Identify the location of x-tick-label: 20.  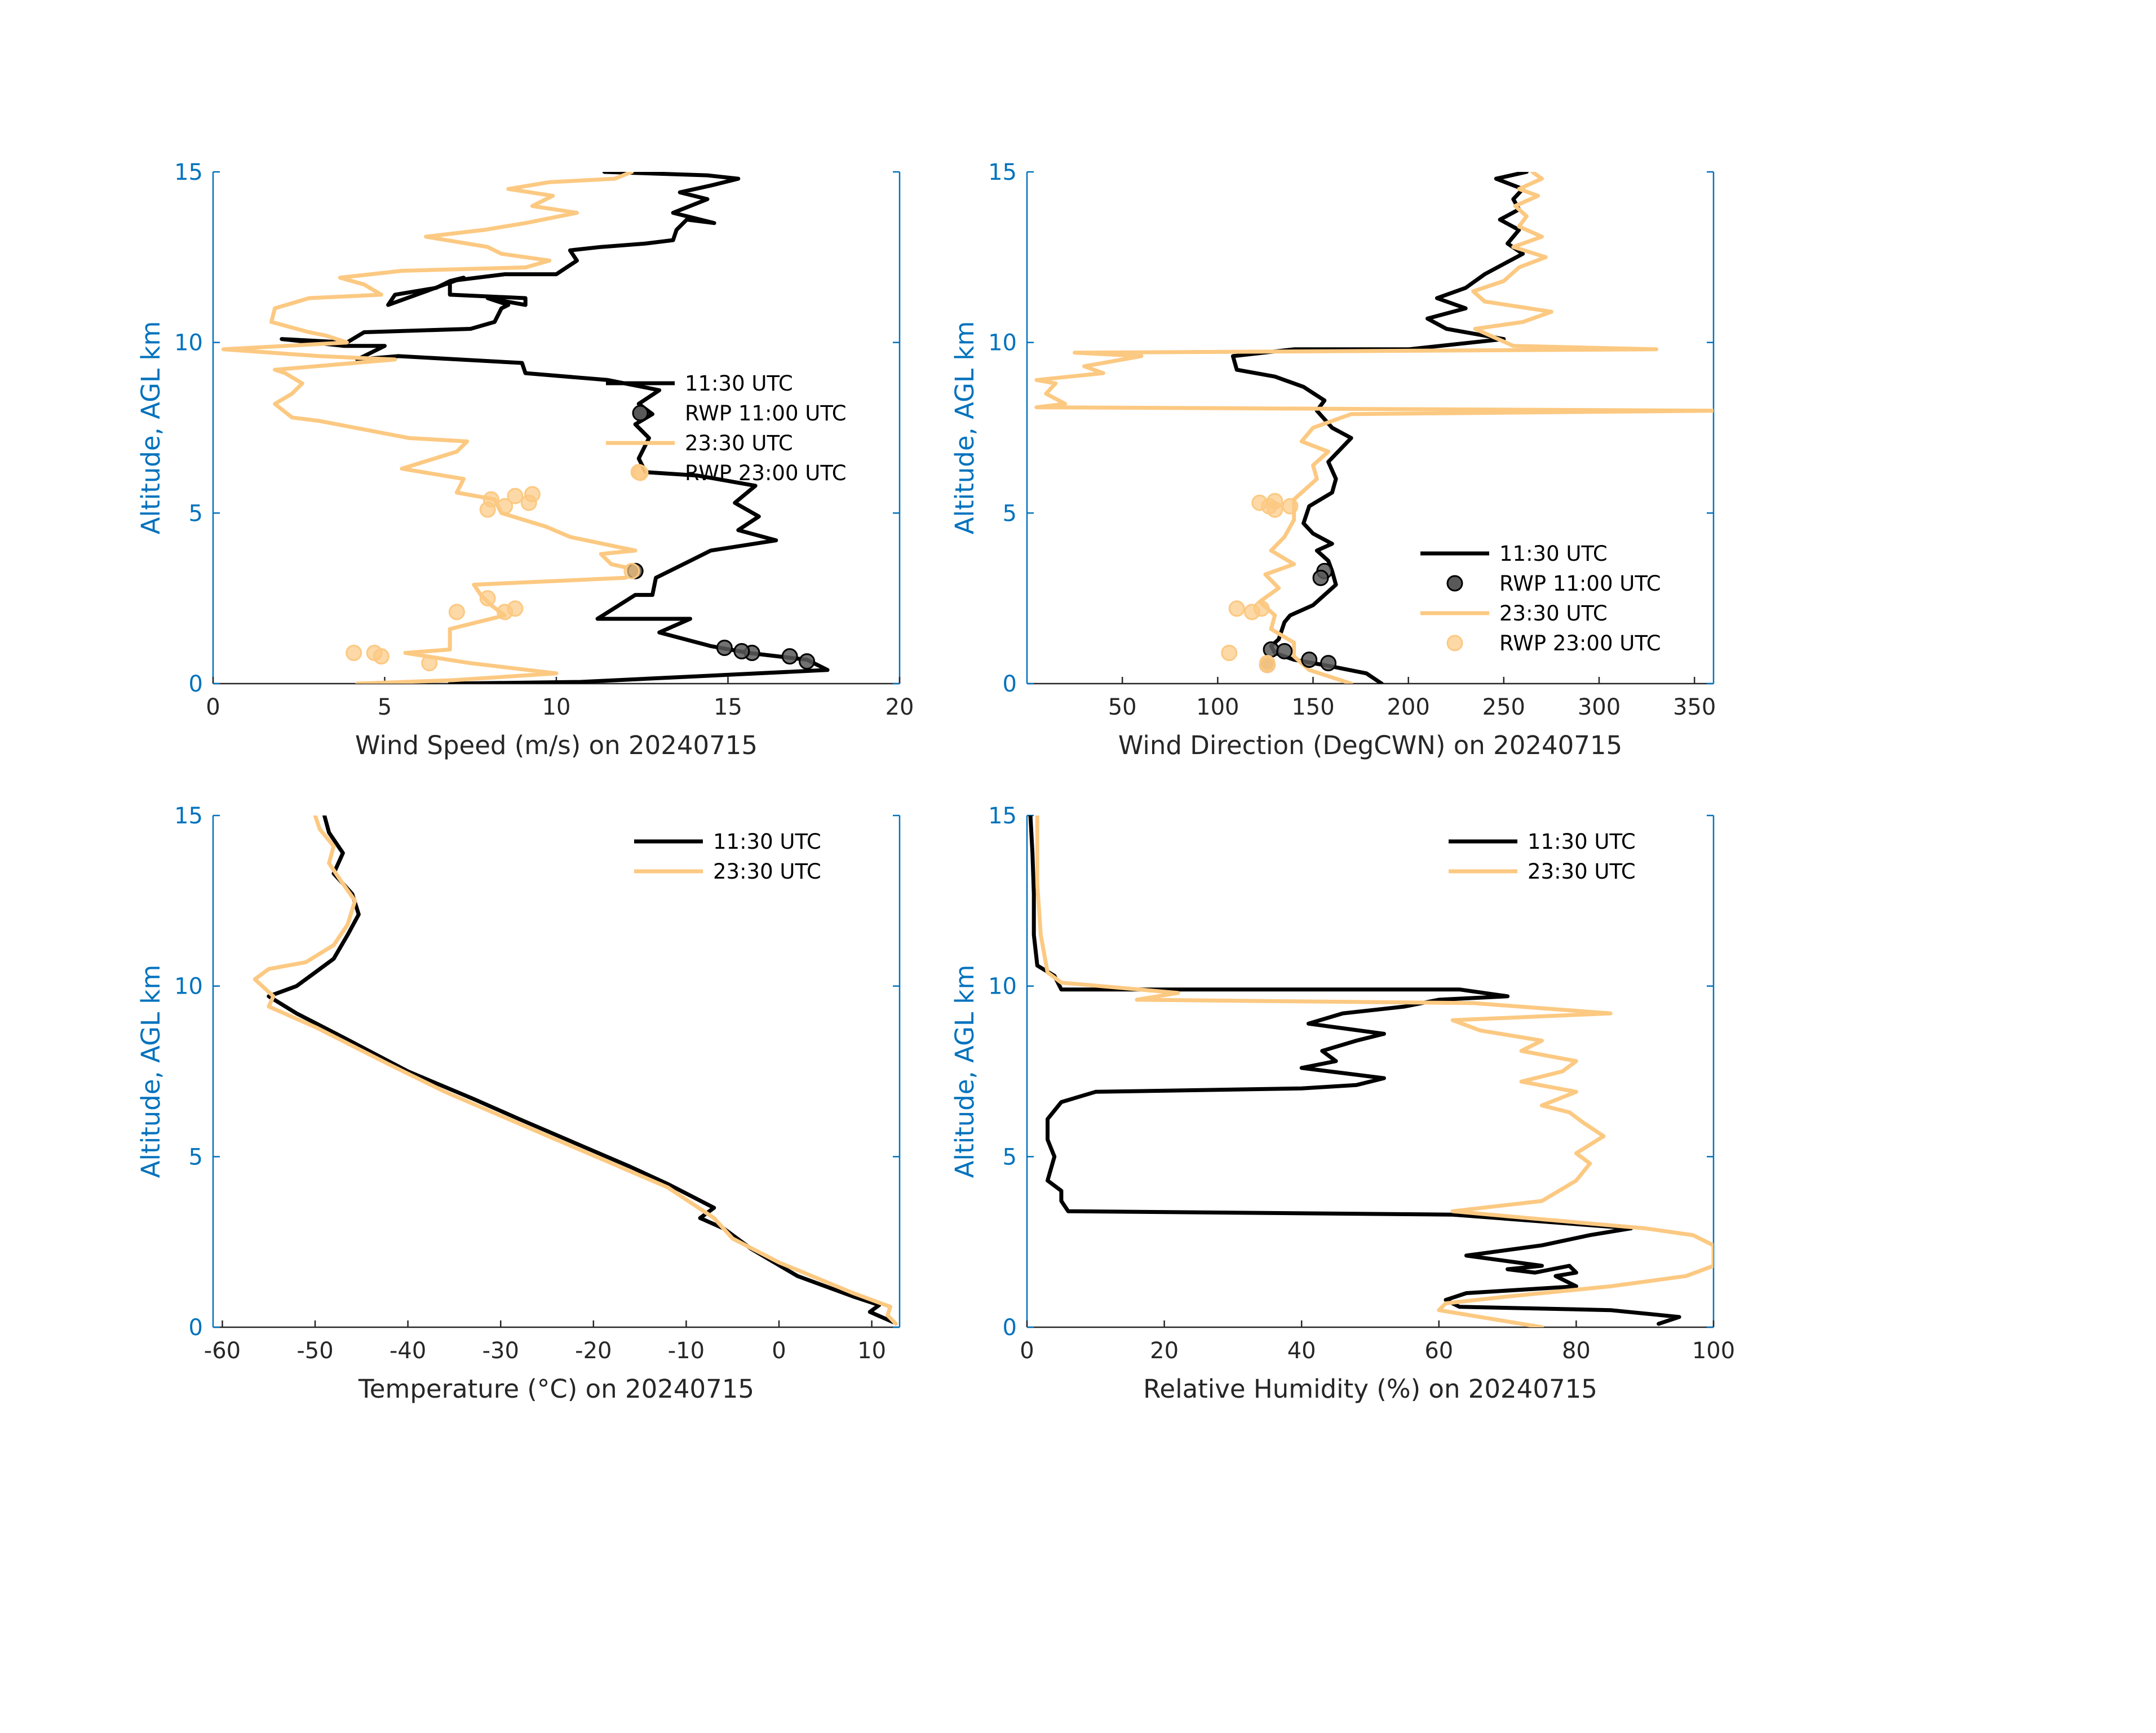
(1164, 1351).